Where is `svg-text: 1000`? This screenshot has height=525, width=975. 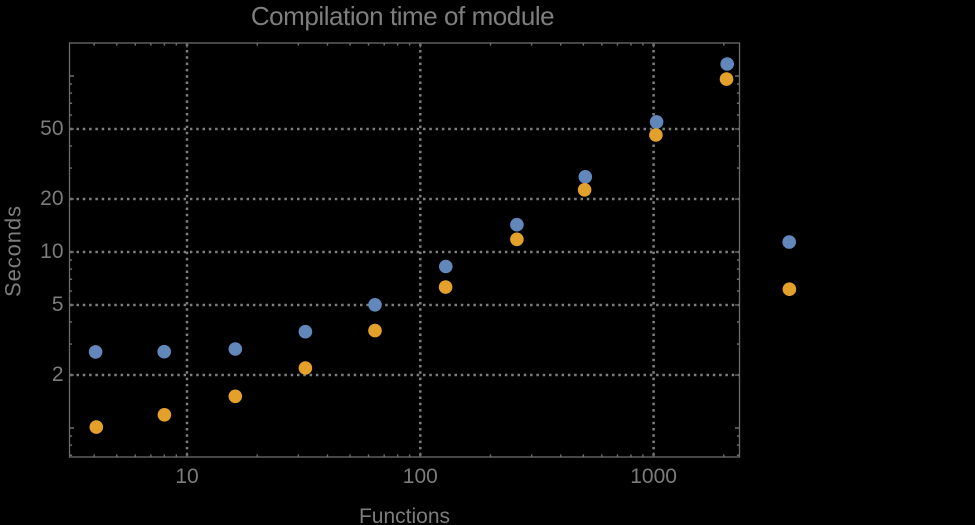
svg-text: 1000 is located at coordinates (653, 476).